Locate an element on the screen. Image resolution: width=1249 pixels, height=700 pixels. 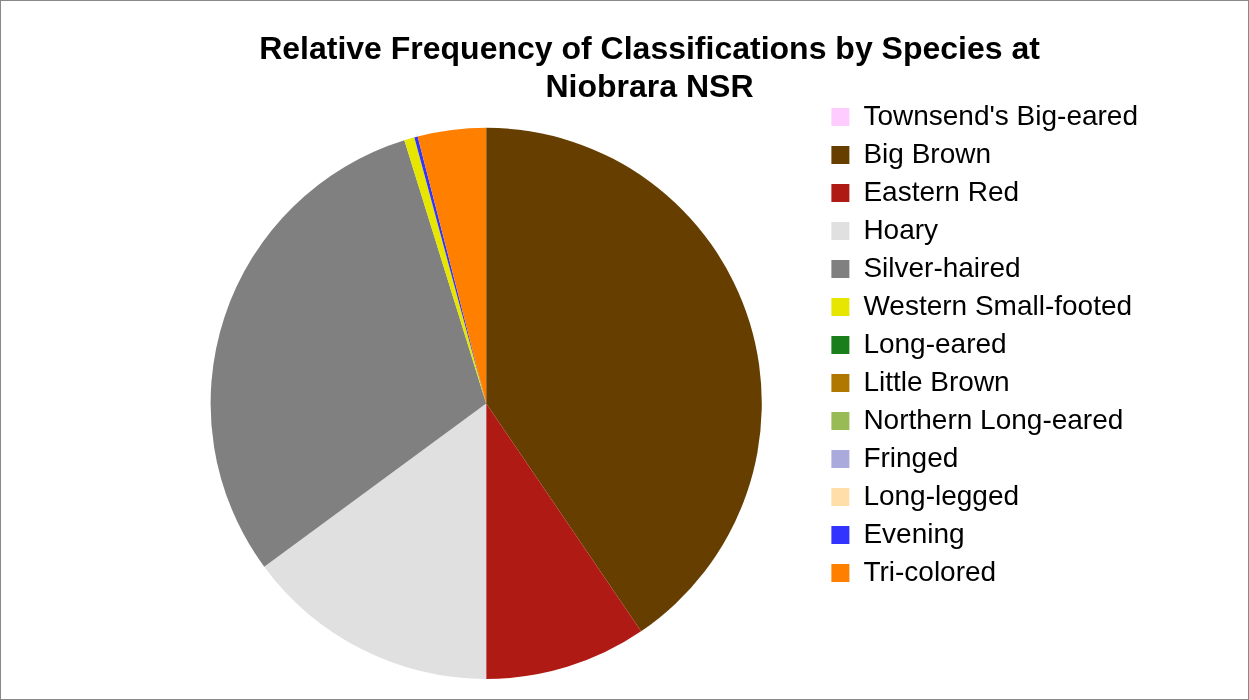
legend-label: Evening is located at coordinates (914, 533).